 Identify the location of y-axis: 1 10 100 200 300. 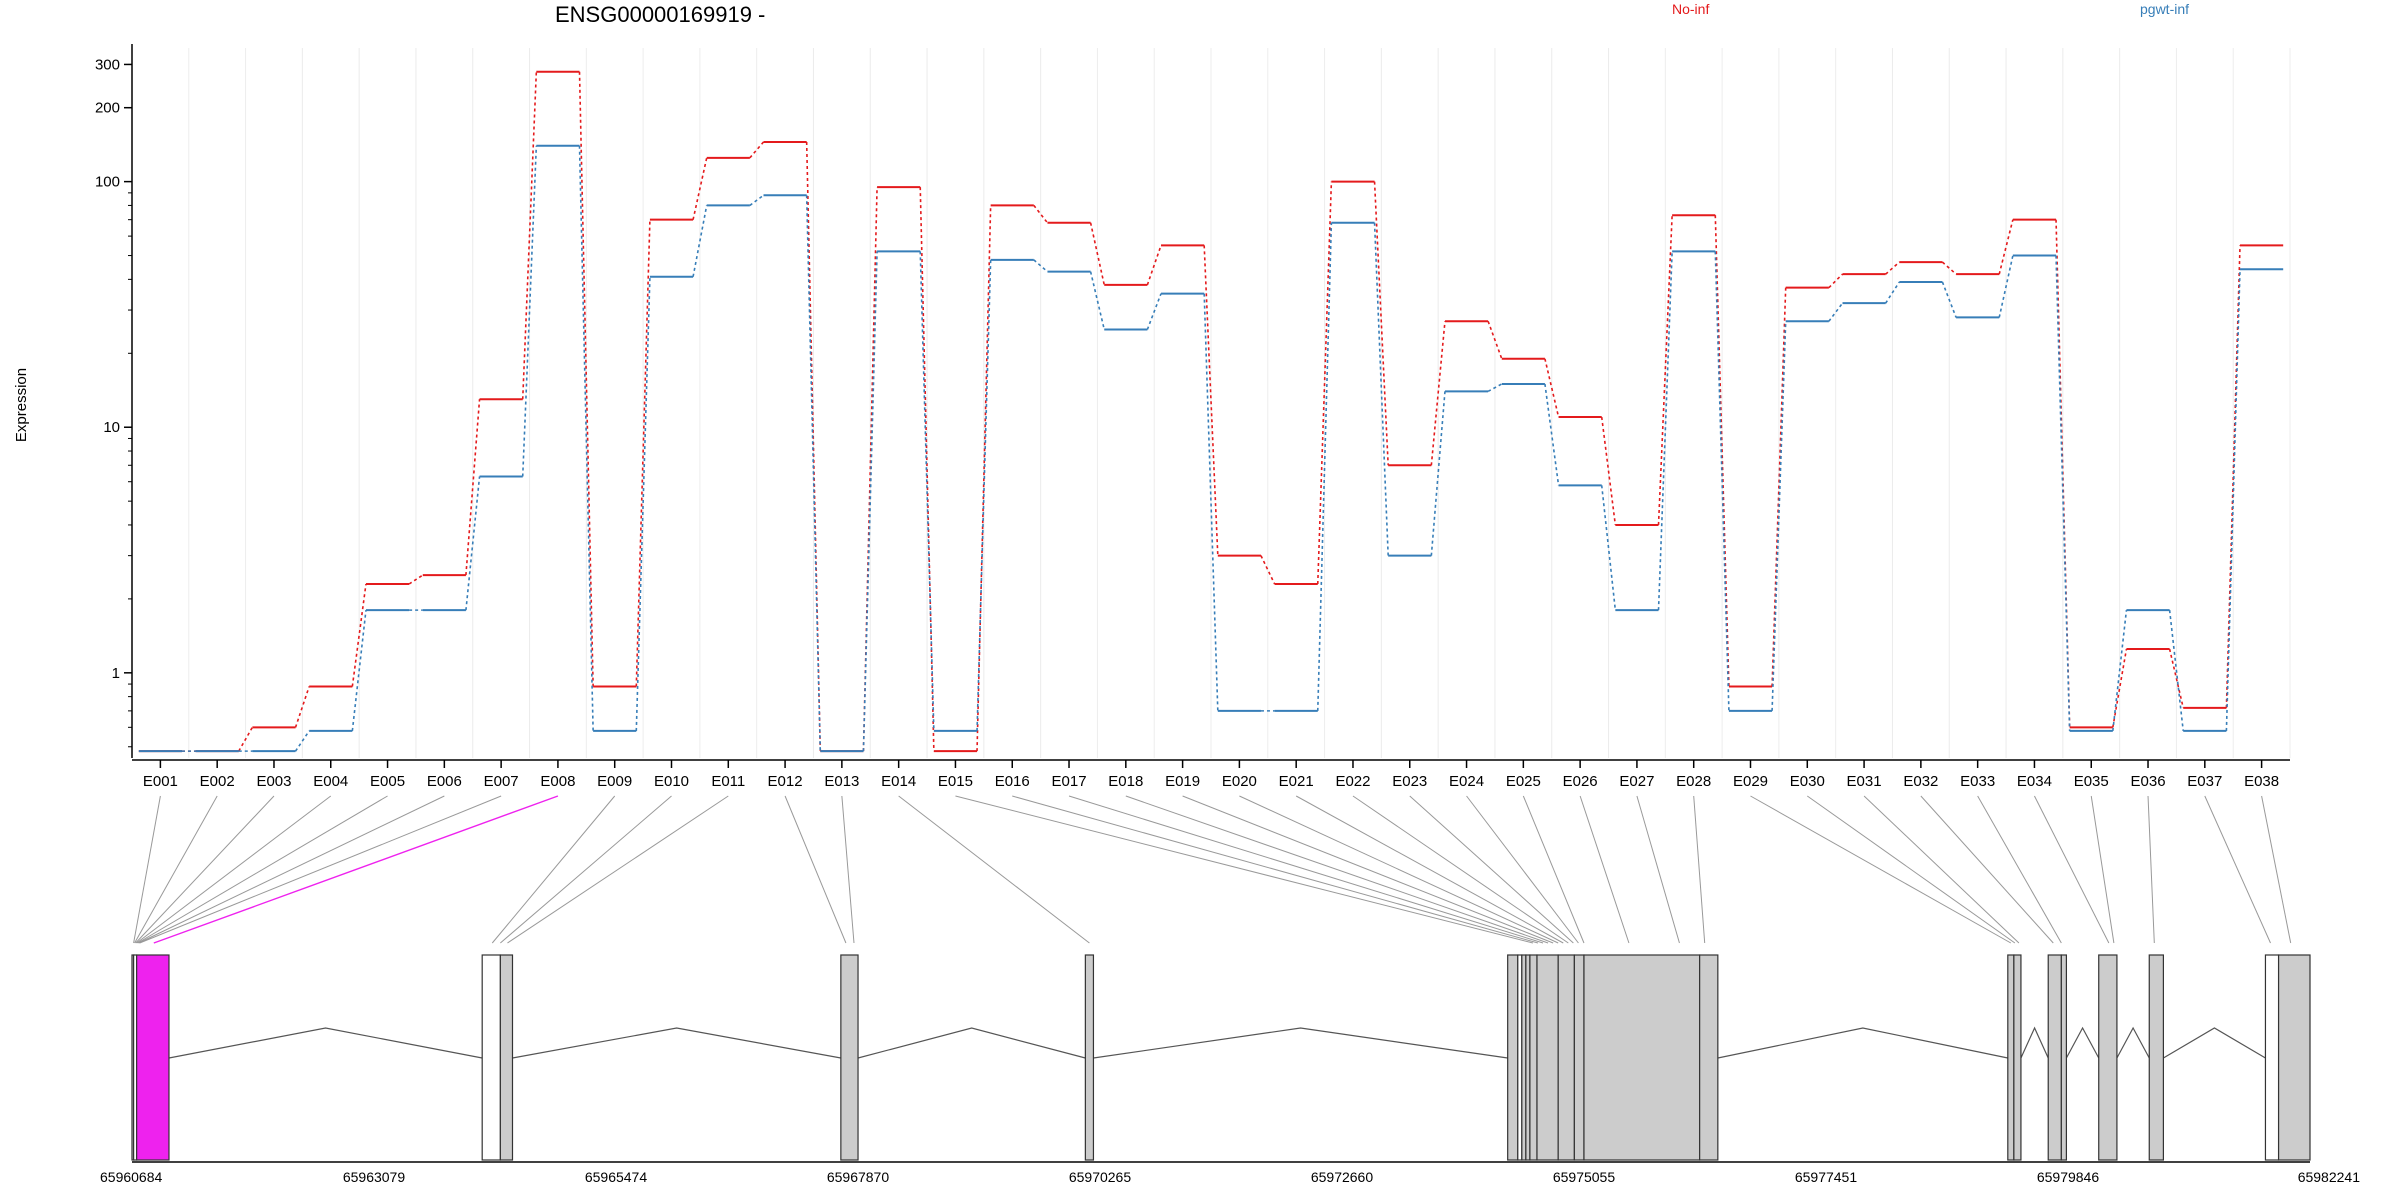
(114, 401).